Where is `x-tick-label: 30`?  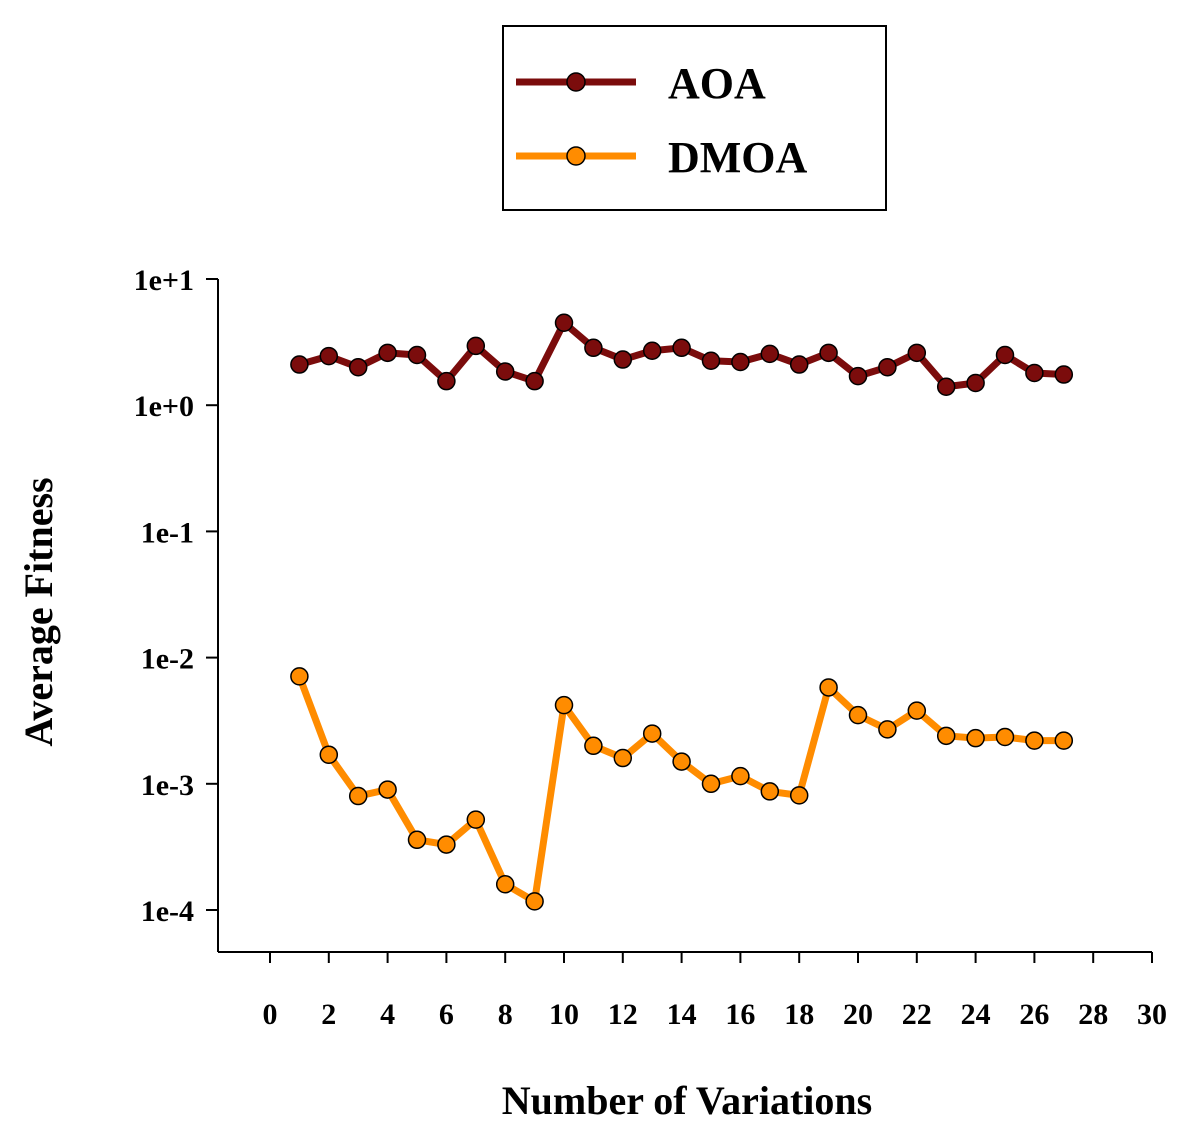 x-tick-label: 30 is located at coordinates (1152, 1014).